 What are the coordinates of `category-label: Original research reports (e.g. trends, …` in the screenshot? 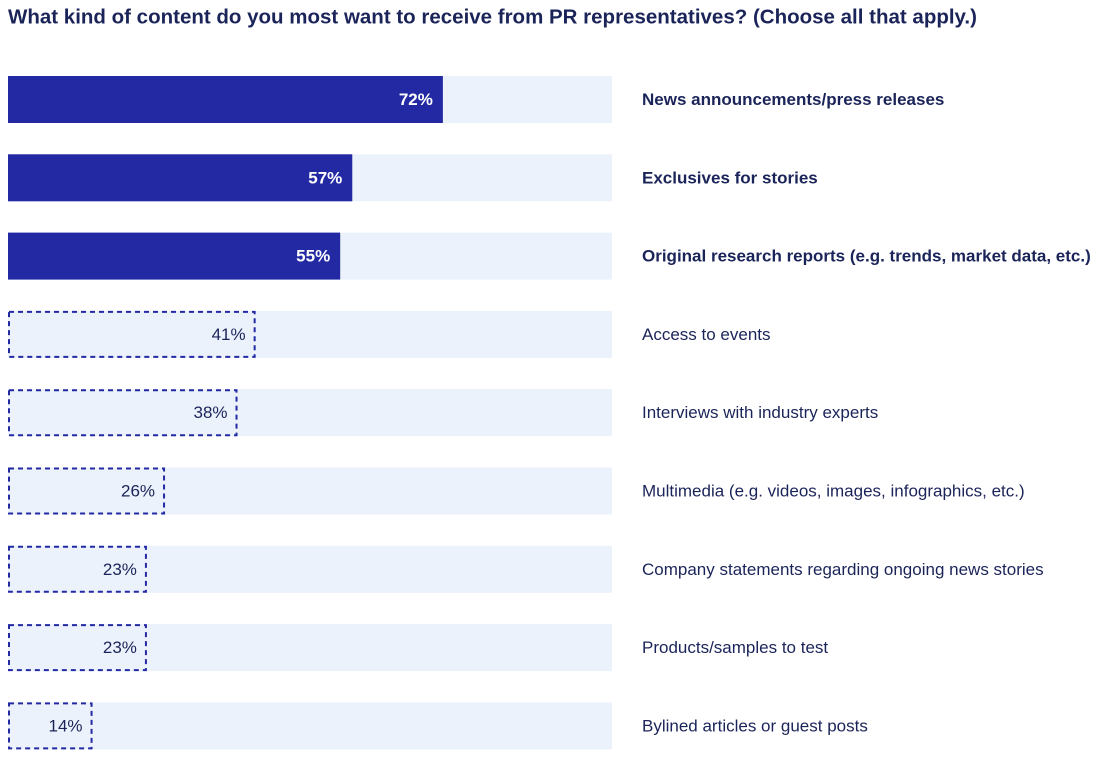 It's located at (866, 256).